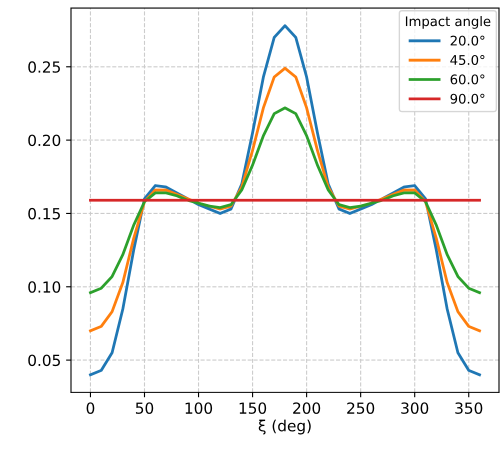 The width and height of the screenshot is (500, 451). I want to click on y-tick-label: 0.15, so click(44, 214).